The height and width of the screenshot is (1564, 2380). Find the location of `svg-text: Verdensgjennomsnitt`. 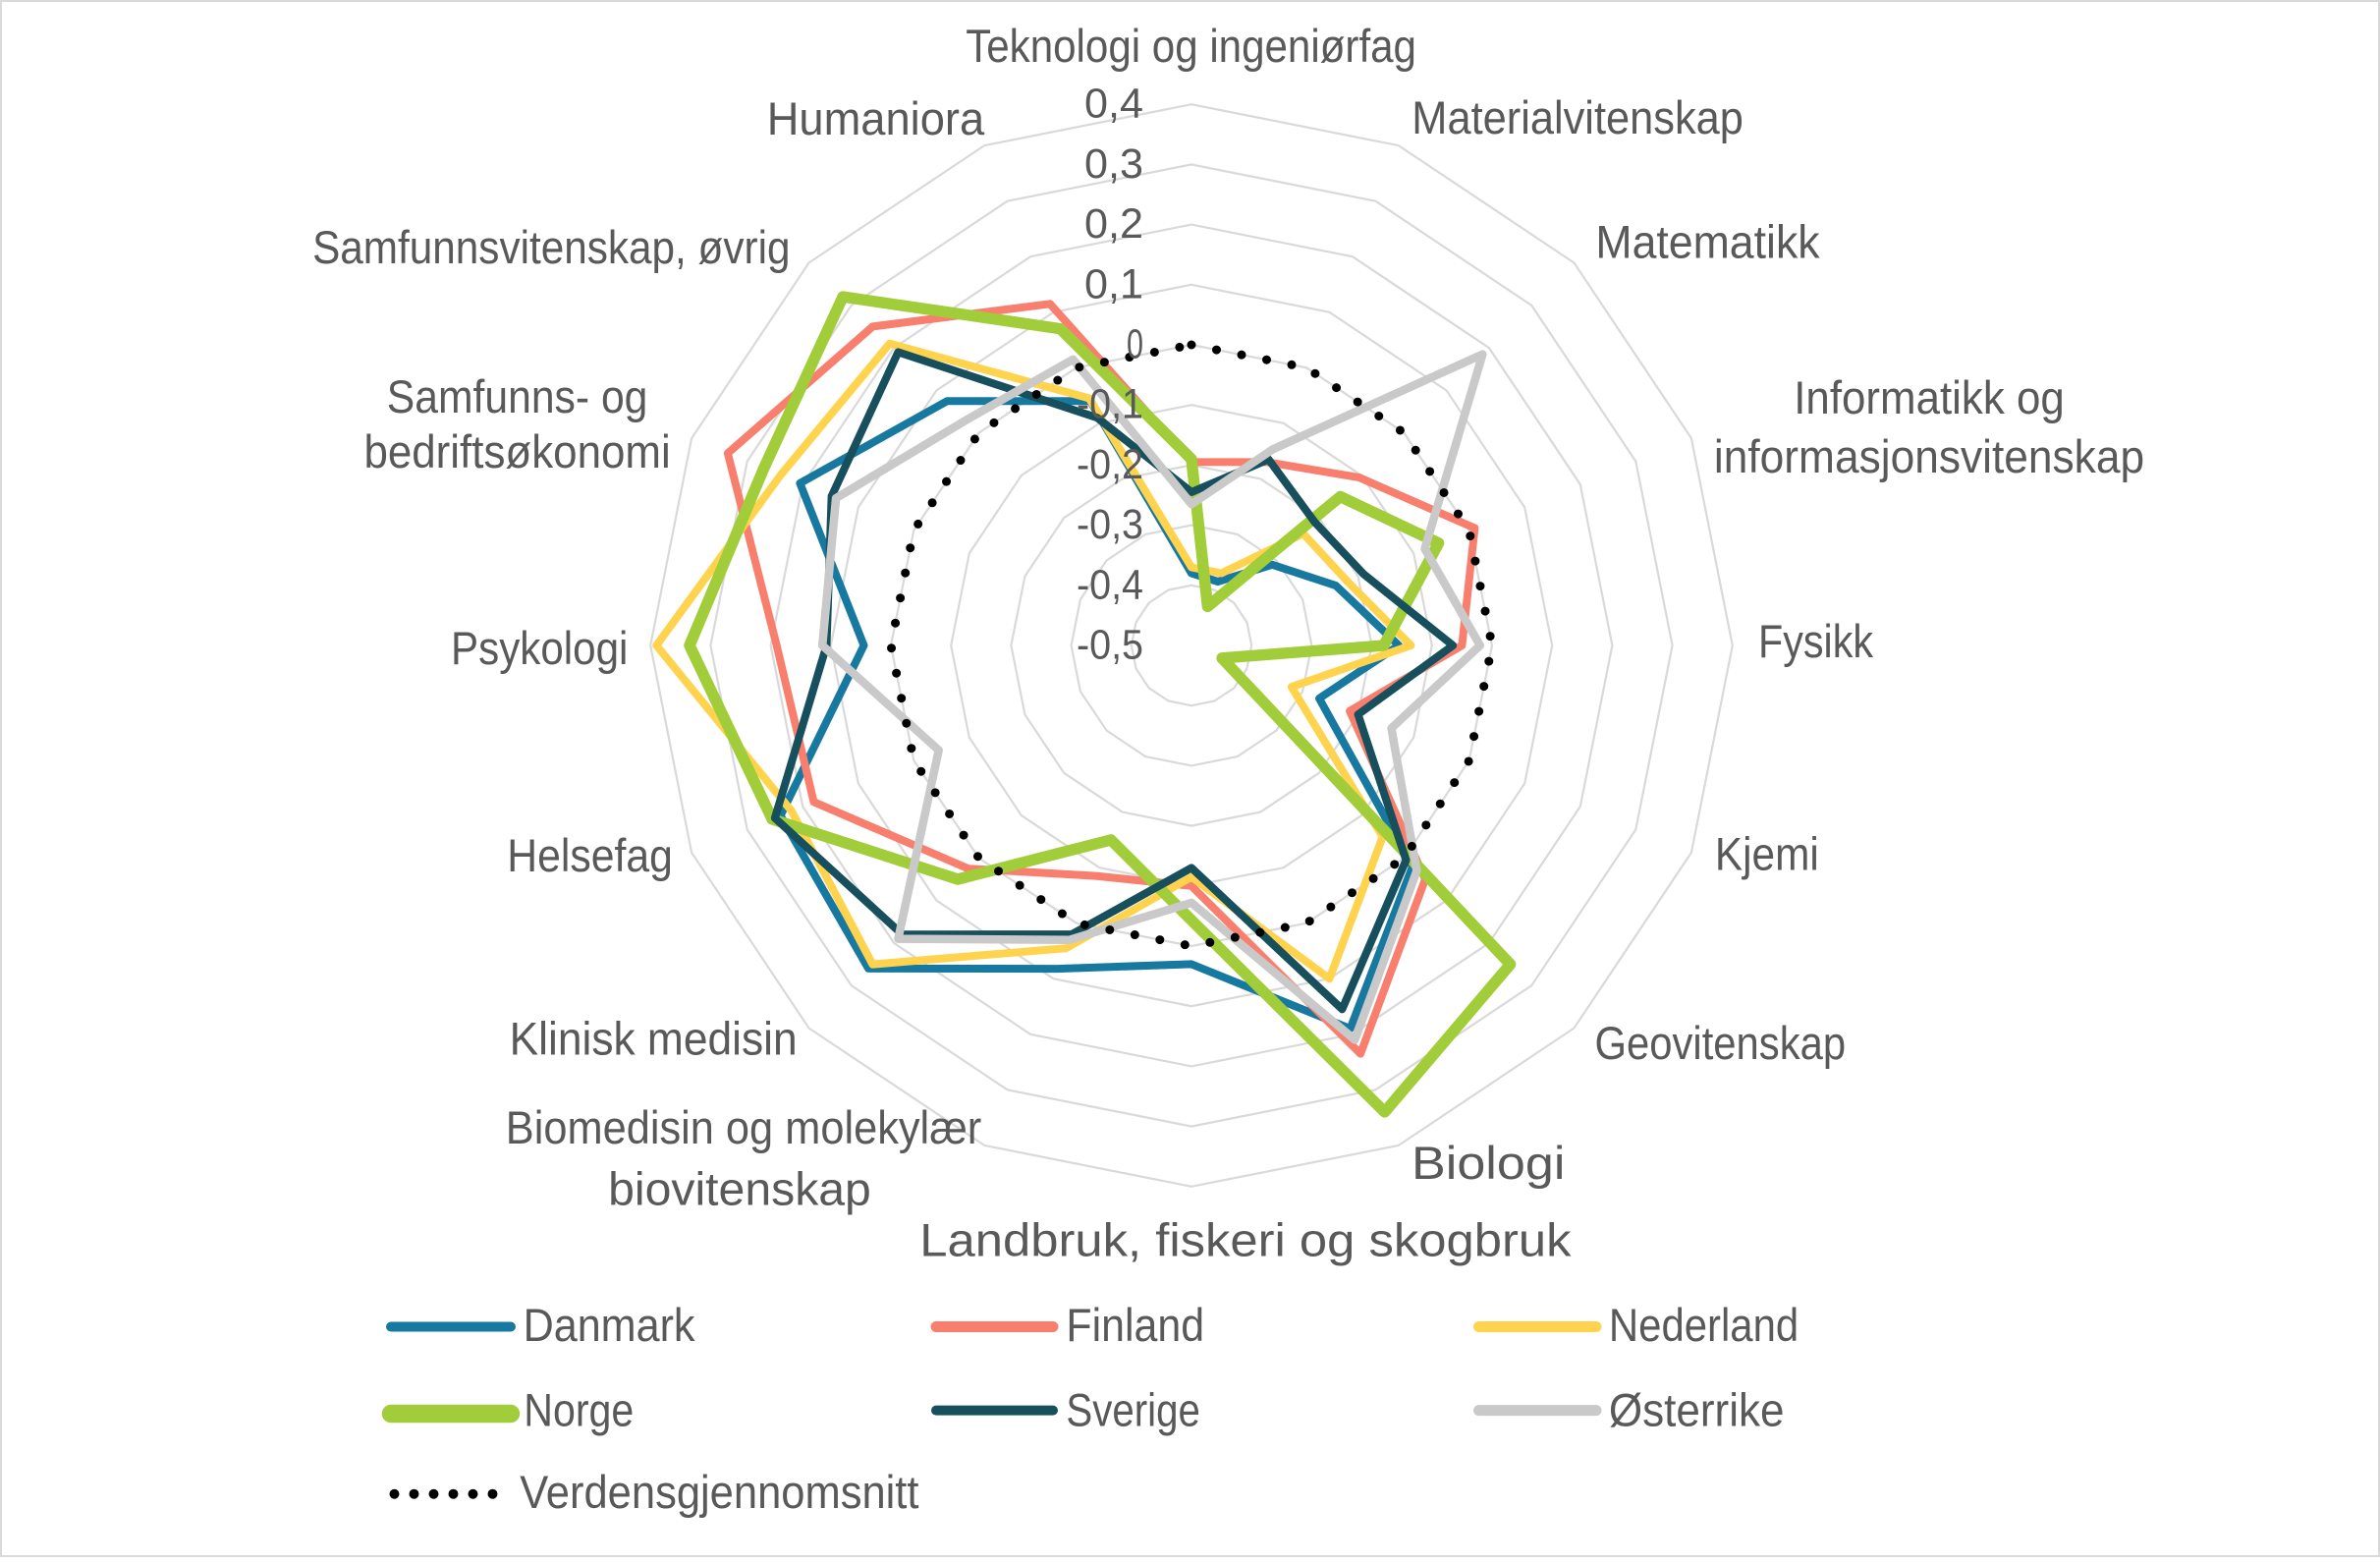

svg-text: Verdensgjennomsnitt is located at coordinates (719, 1492).